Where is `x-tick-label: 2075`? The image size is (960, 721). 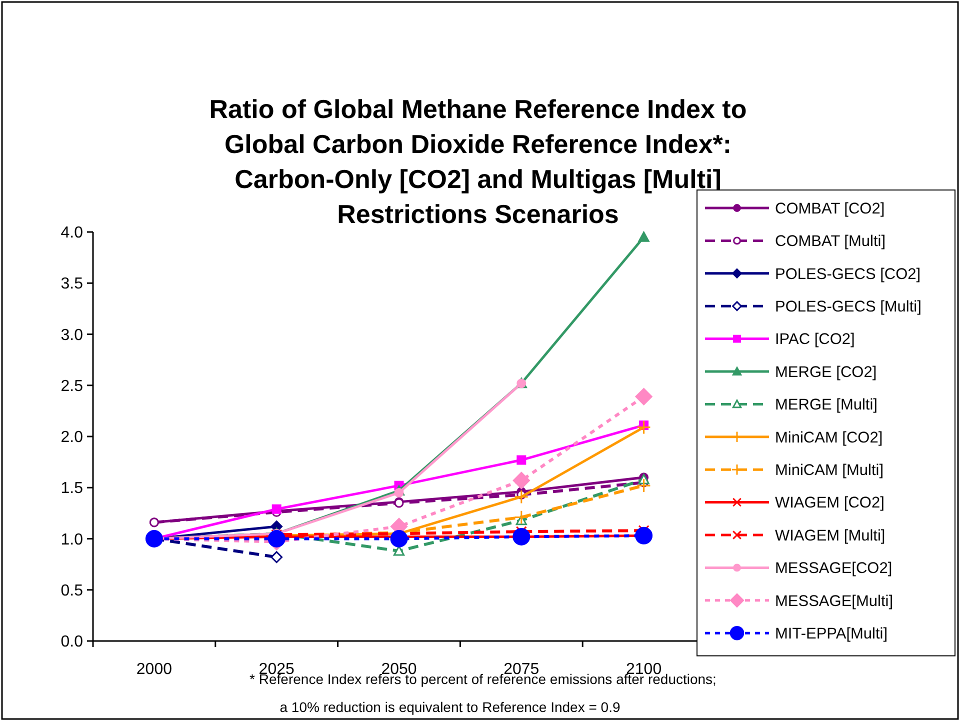
x-tick-label: 2075 is located at coordinates (522, 669).